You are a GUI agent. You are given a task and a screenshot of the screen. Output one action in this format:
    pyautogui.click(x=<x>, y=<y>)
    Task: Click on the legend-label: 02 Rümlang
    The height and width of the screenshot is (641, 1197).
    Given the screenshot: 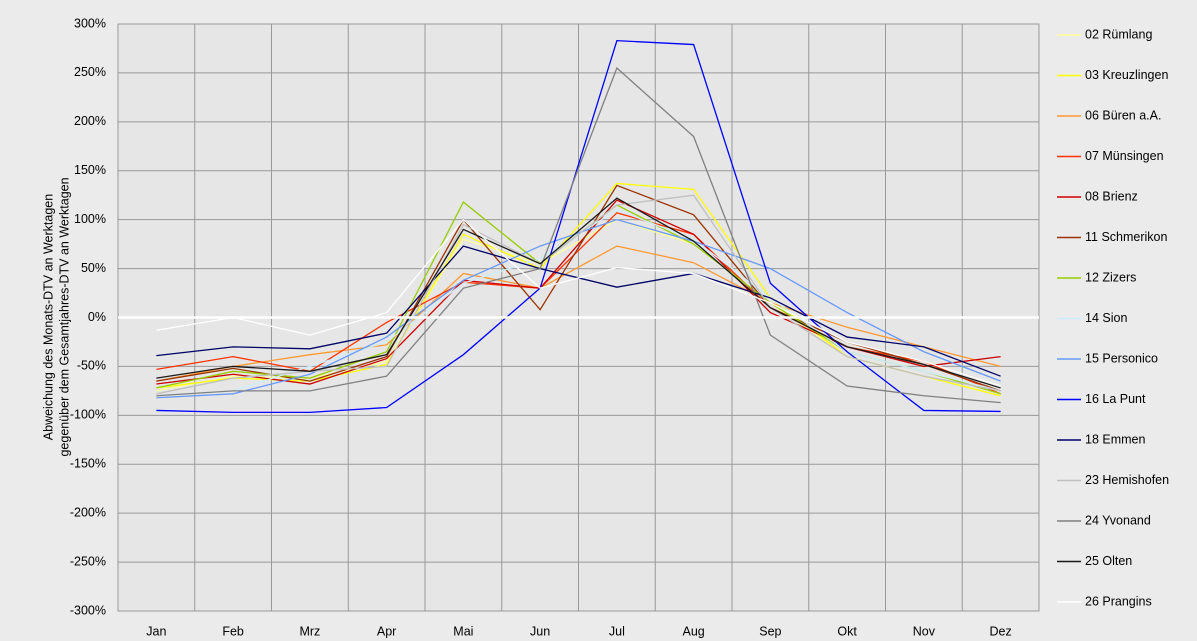 What is the action you would take?
    pyautogui.click(x=1118, y=34)
    